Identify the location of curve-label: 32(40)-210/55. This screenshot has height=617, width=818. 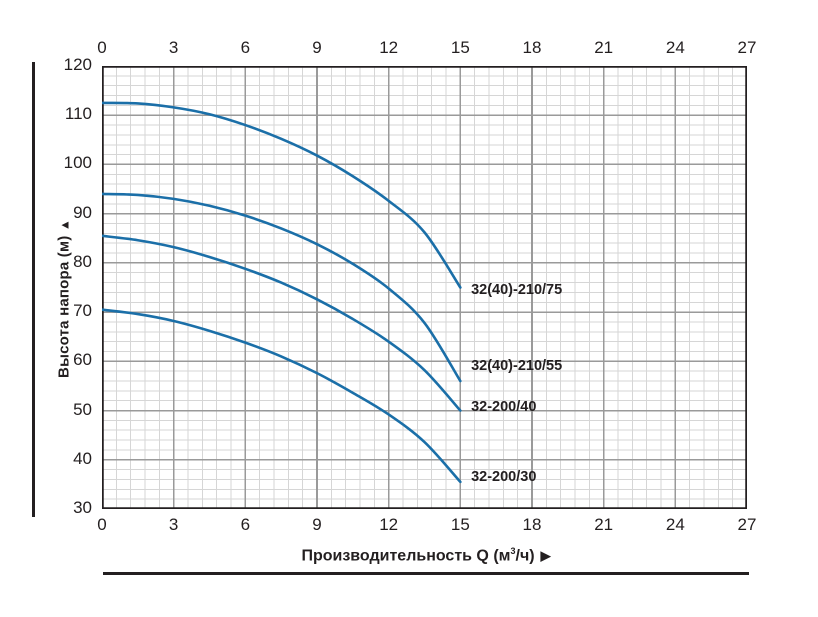
(517, 366).